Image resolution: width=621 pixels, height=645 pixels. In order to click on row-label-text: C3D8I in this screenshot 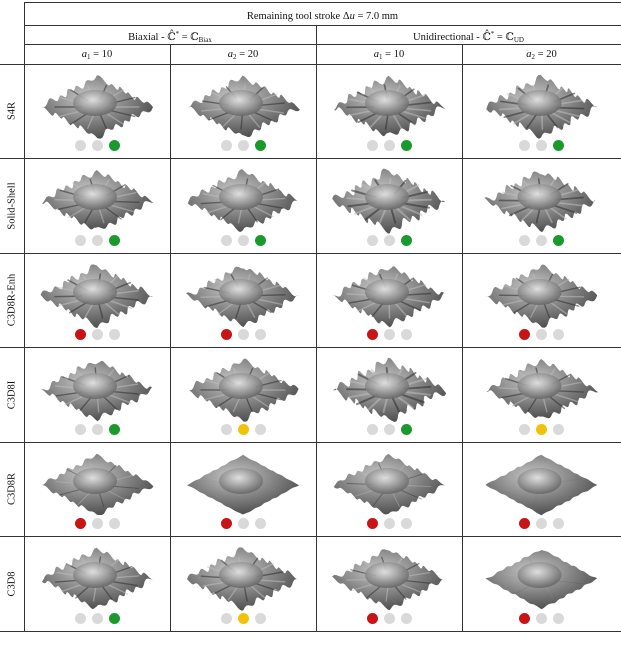, I will do `click(12, 394)`.